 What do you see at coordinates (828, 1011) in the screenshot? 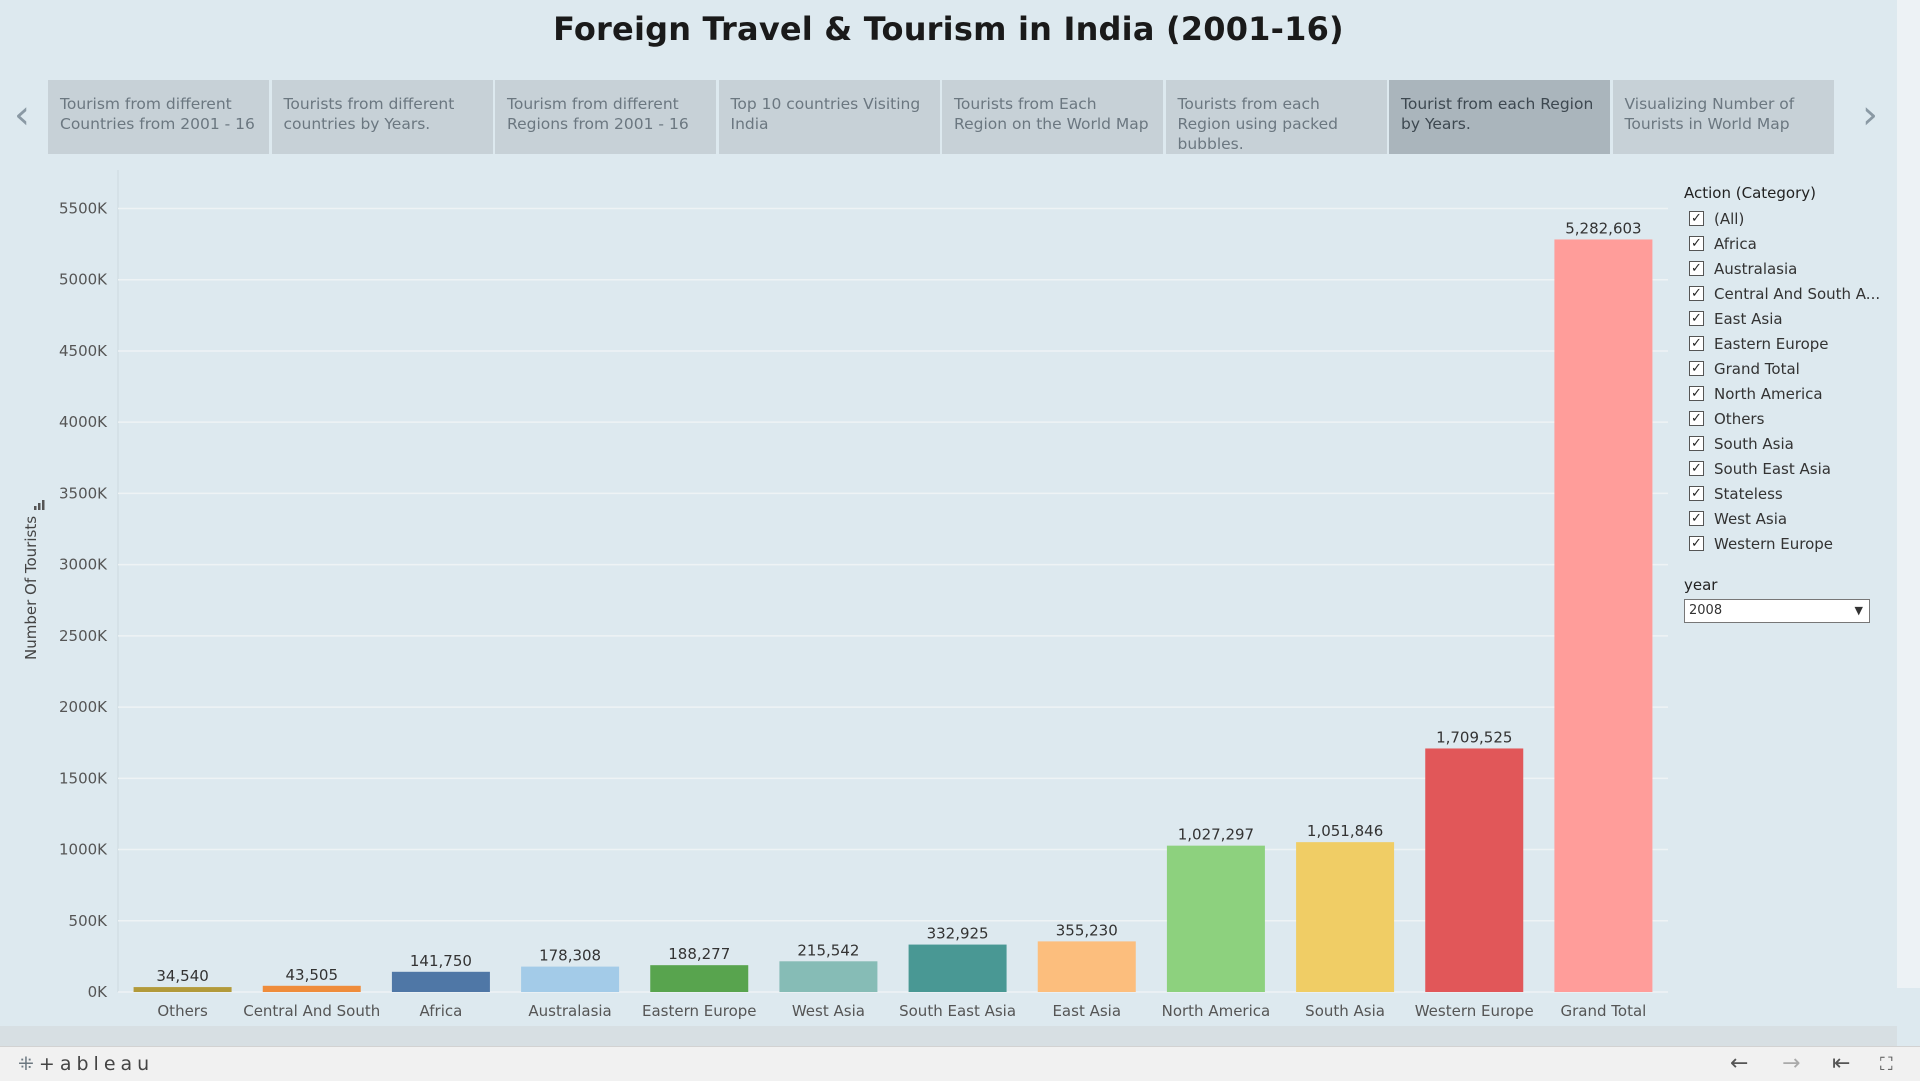
I see `x-tick-label: West Asia` at bounding box center [828, 1011].